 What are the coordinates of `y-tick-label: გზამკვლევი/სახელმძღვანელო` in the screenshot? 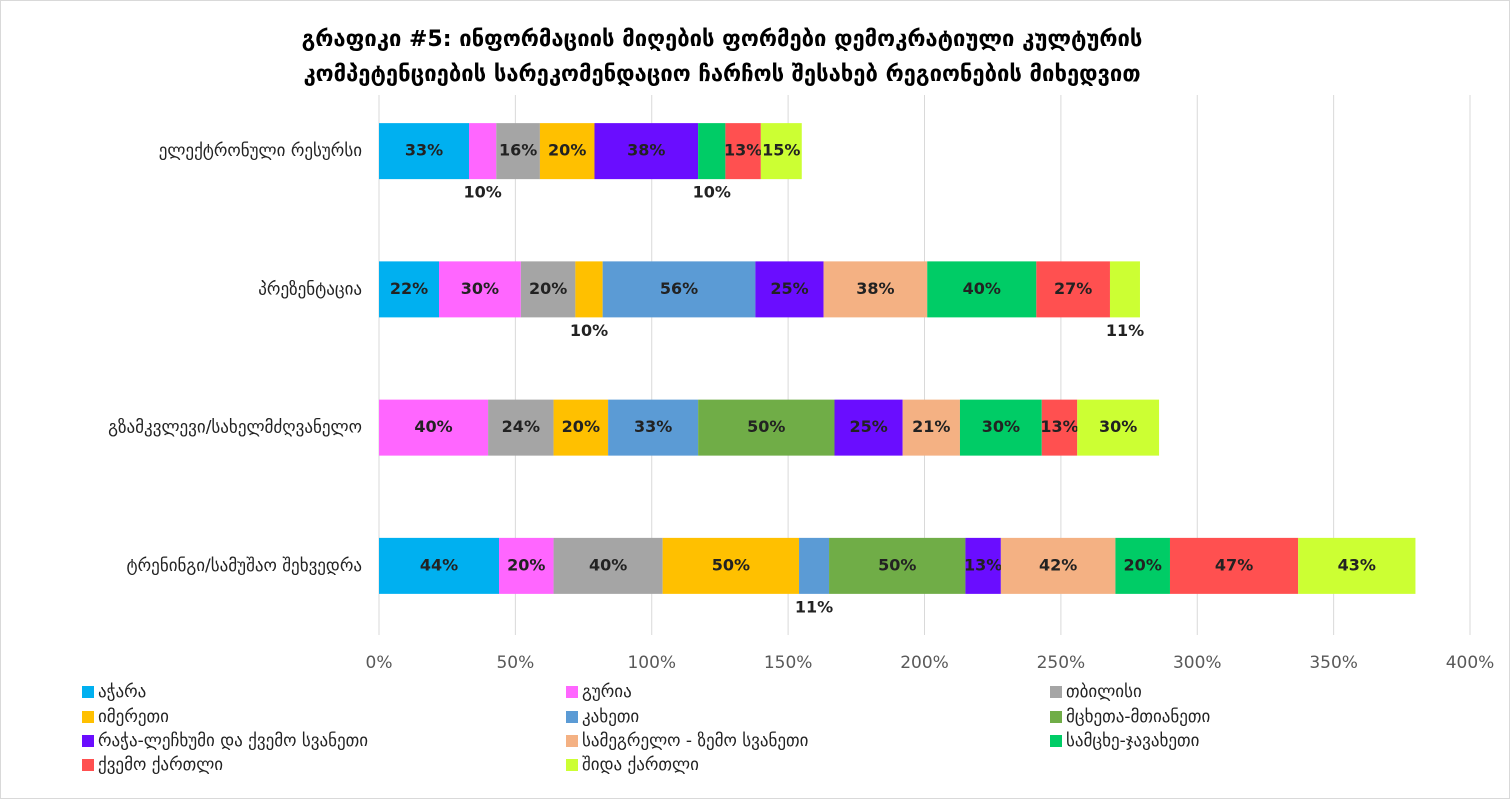 It's located at (235, 428).